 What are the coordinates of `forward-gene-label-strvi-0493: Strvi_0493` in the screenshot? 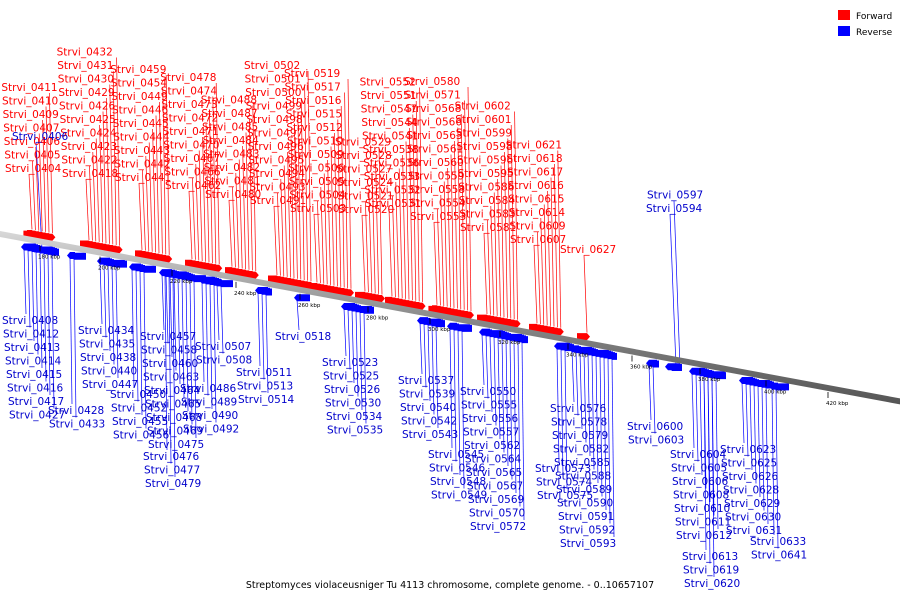 It's located at (277, 188).